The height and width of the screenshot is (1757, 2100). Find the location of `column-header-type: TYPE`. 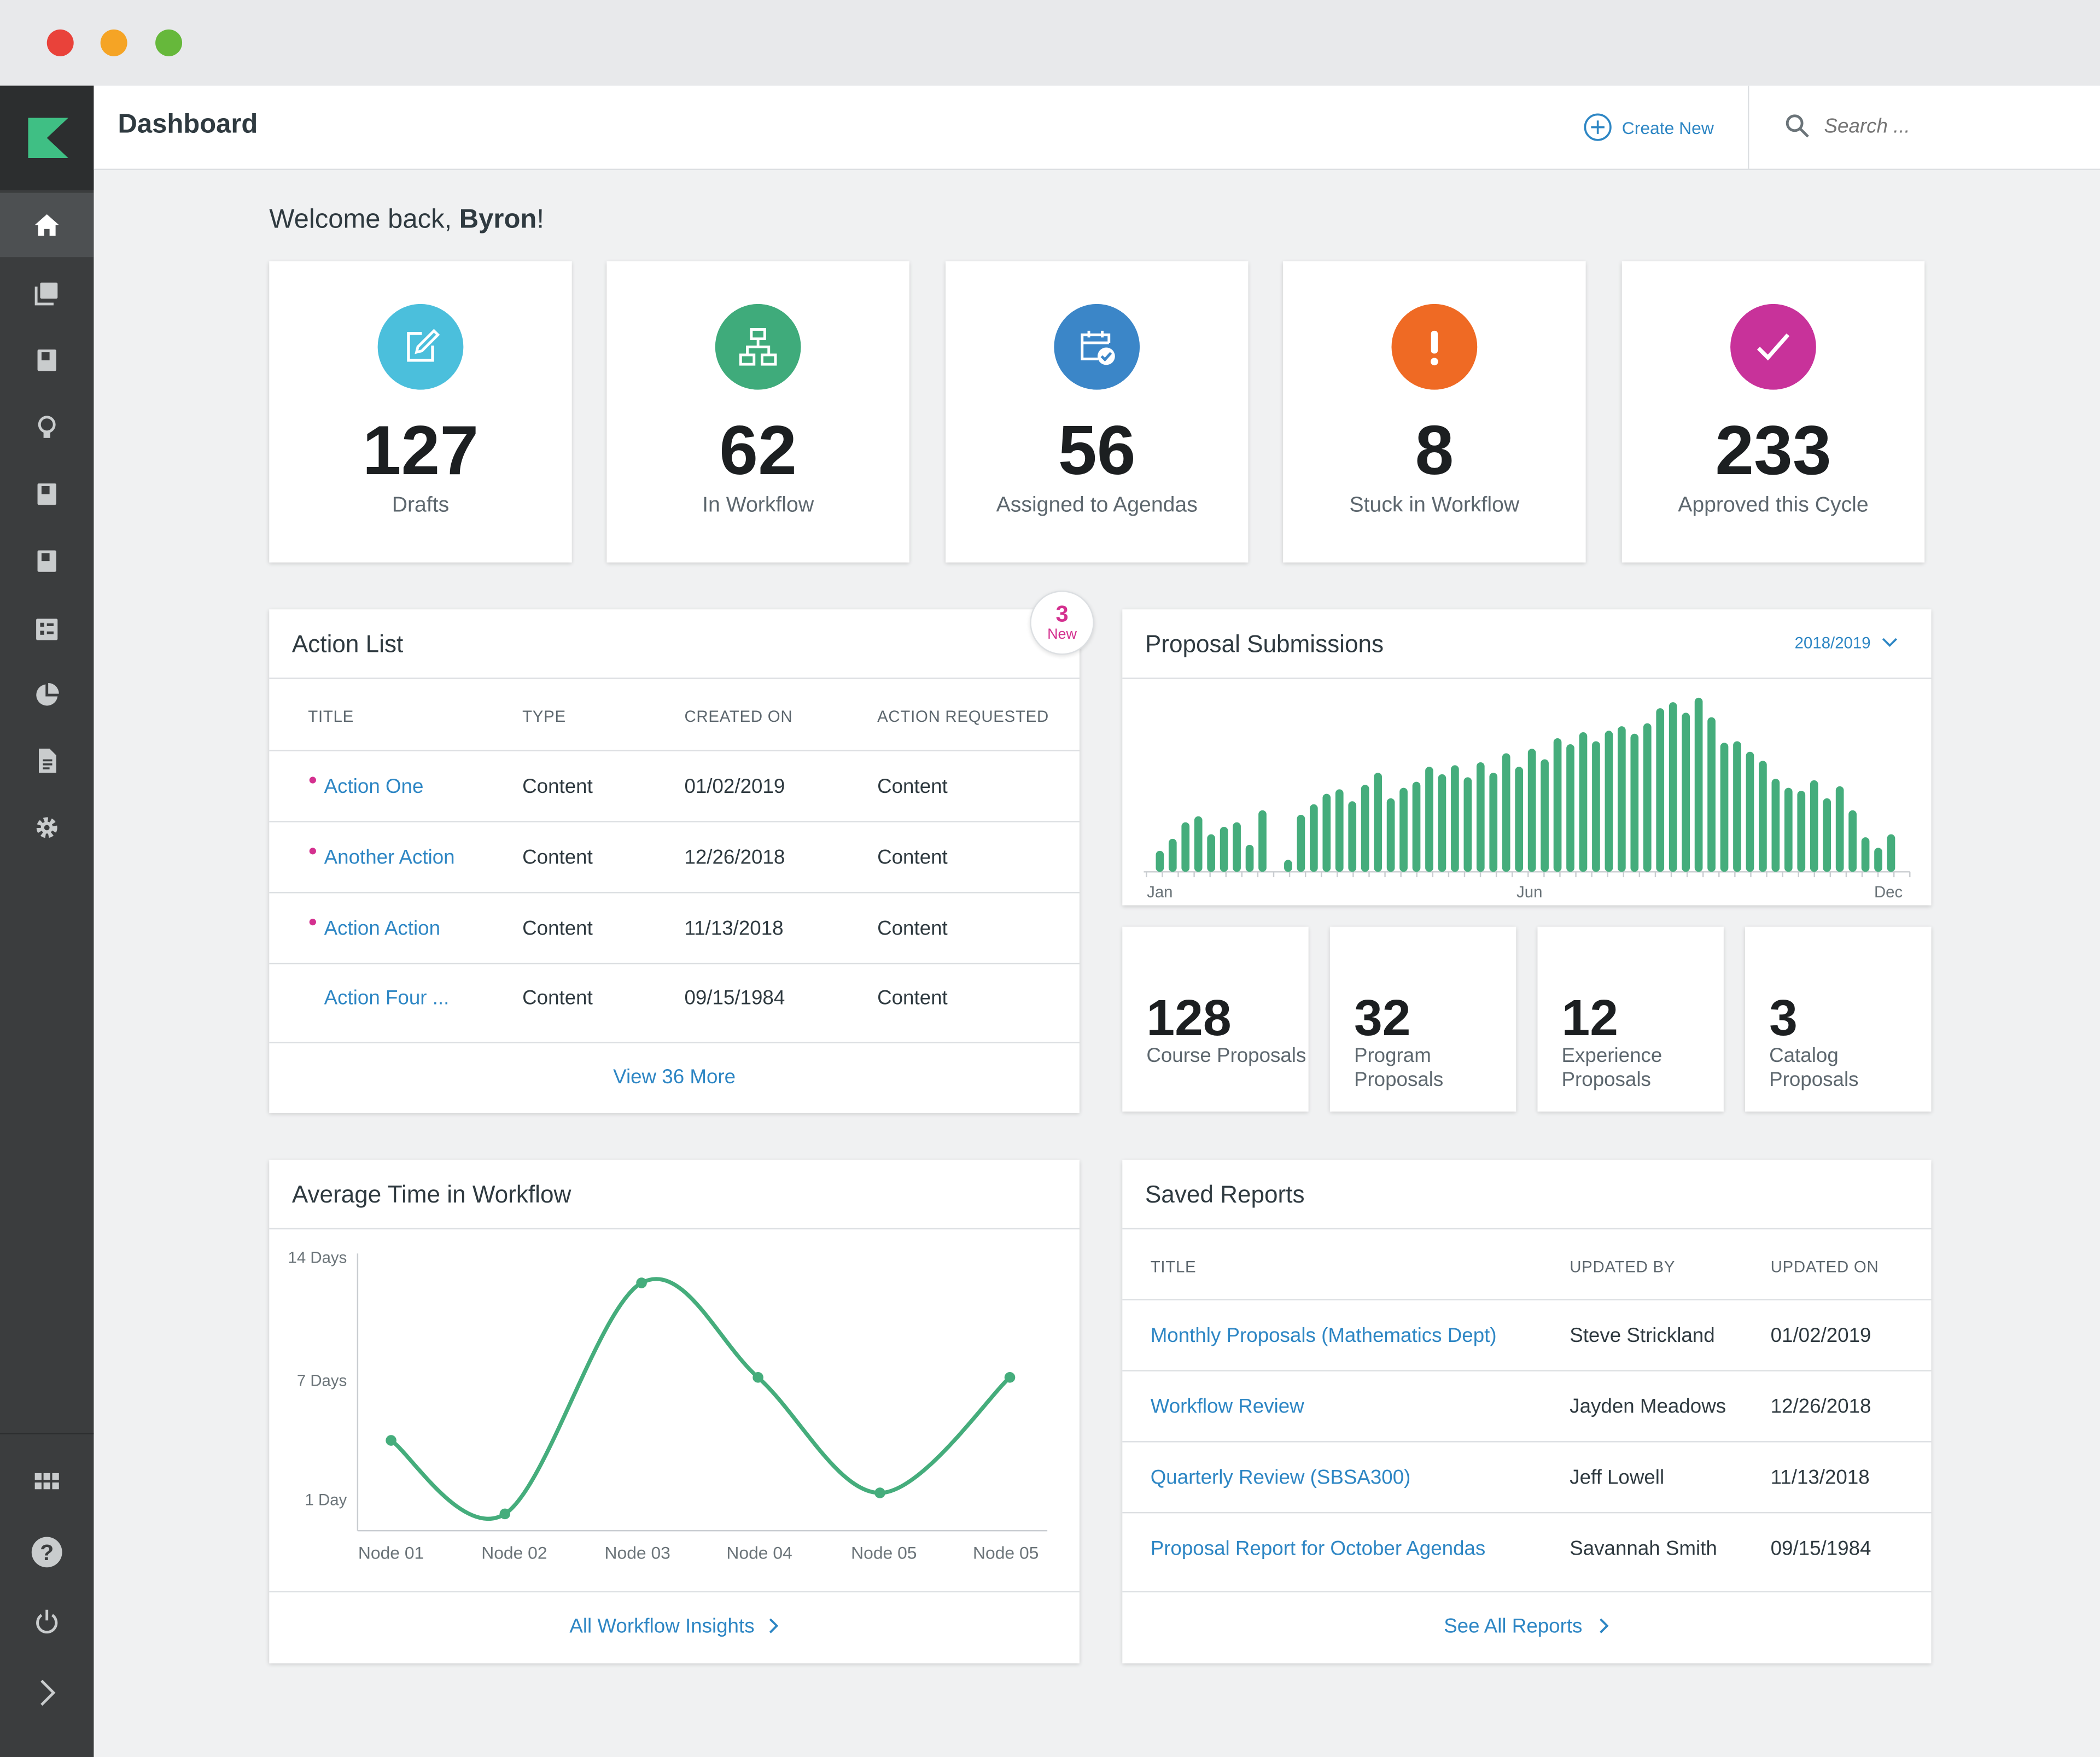

column-header-type: TYPE is located at coordinates (544, 716).